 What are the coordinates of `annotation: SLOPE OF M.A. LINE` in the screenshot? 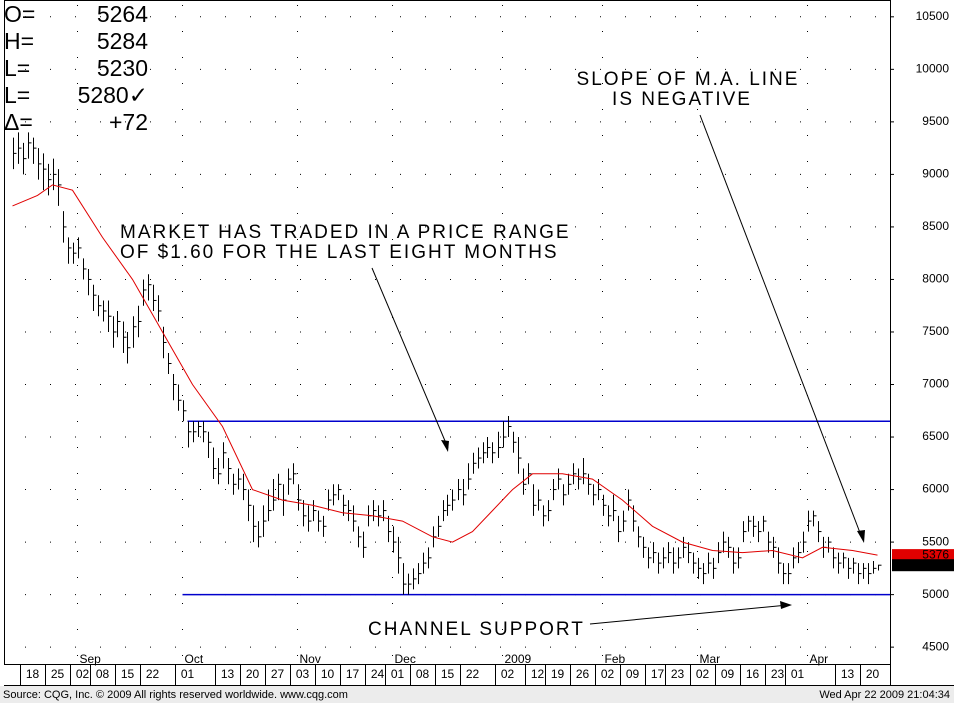 It's located at (688, 79).